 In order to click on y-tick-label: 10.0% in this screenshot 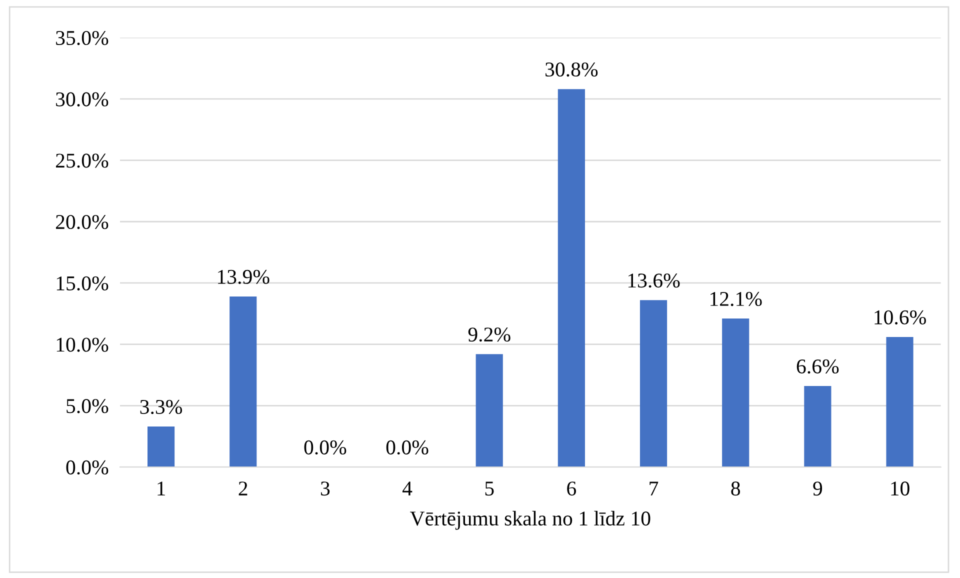, I will do `click(82, 345)`.